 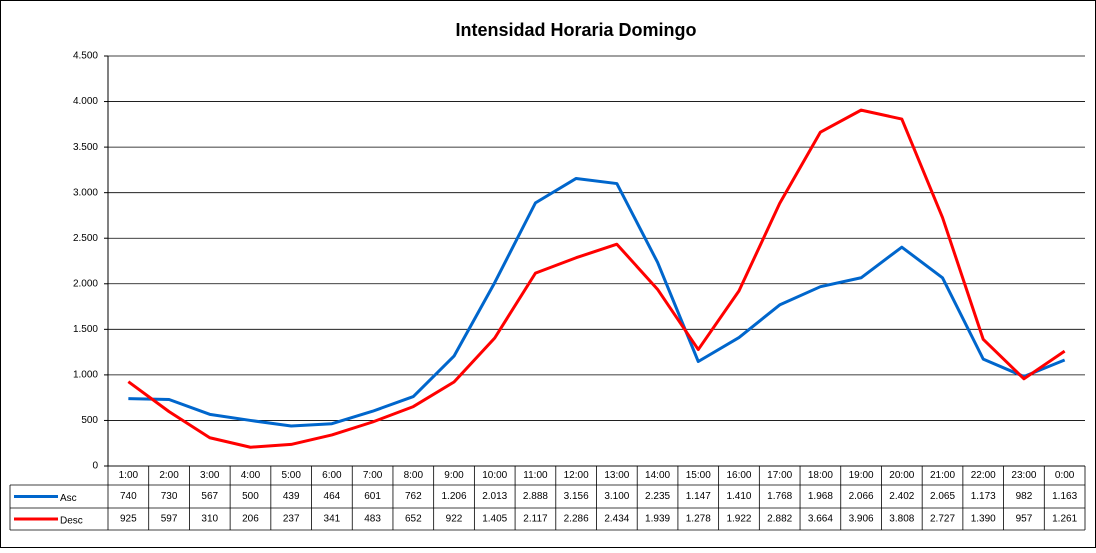 I want to click on table-value: 3.156, so click(x=576, y=496).